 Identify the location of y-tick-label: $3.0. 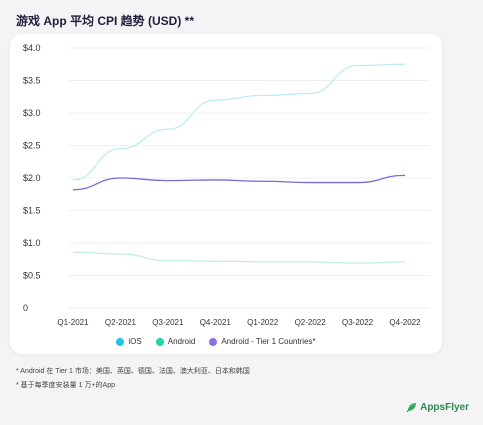
(32, 113).